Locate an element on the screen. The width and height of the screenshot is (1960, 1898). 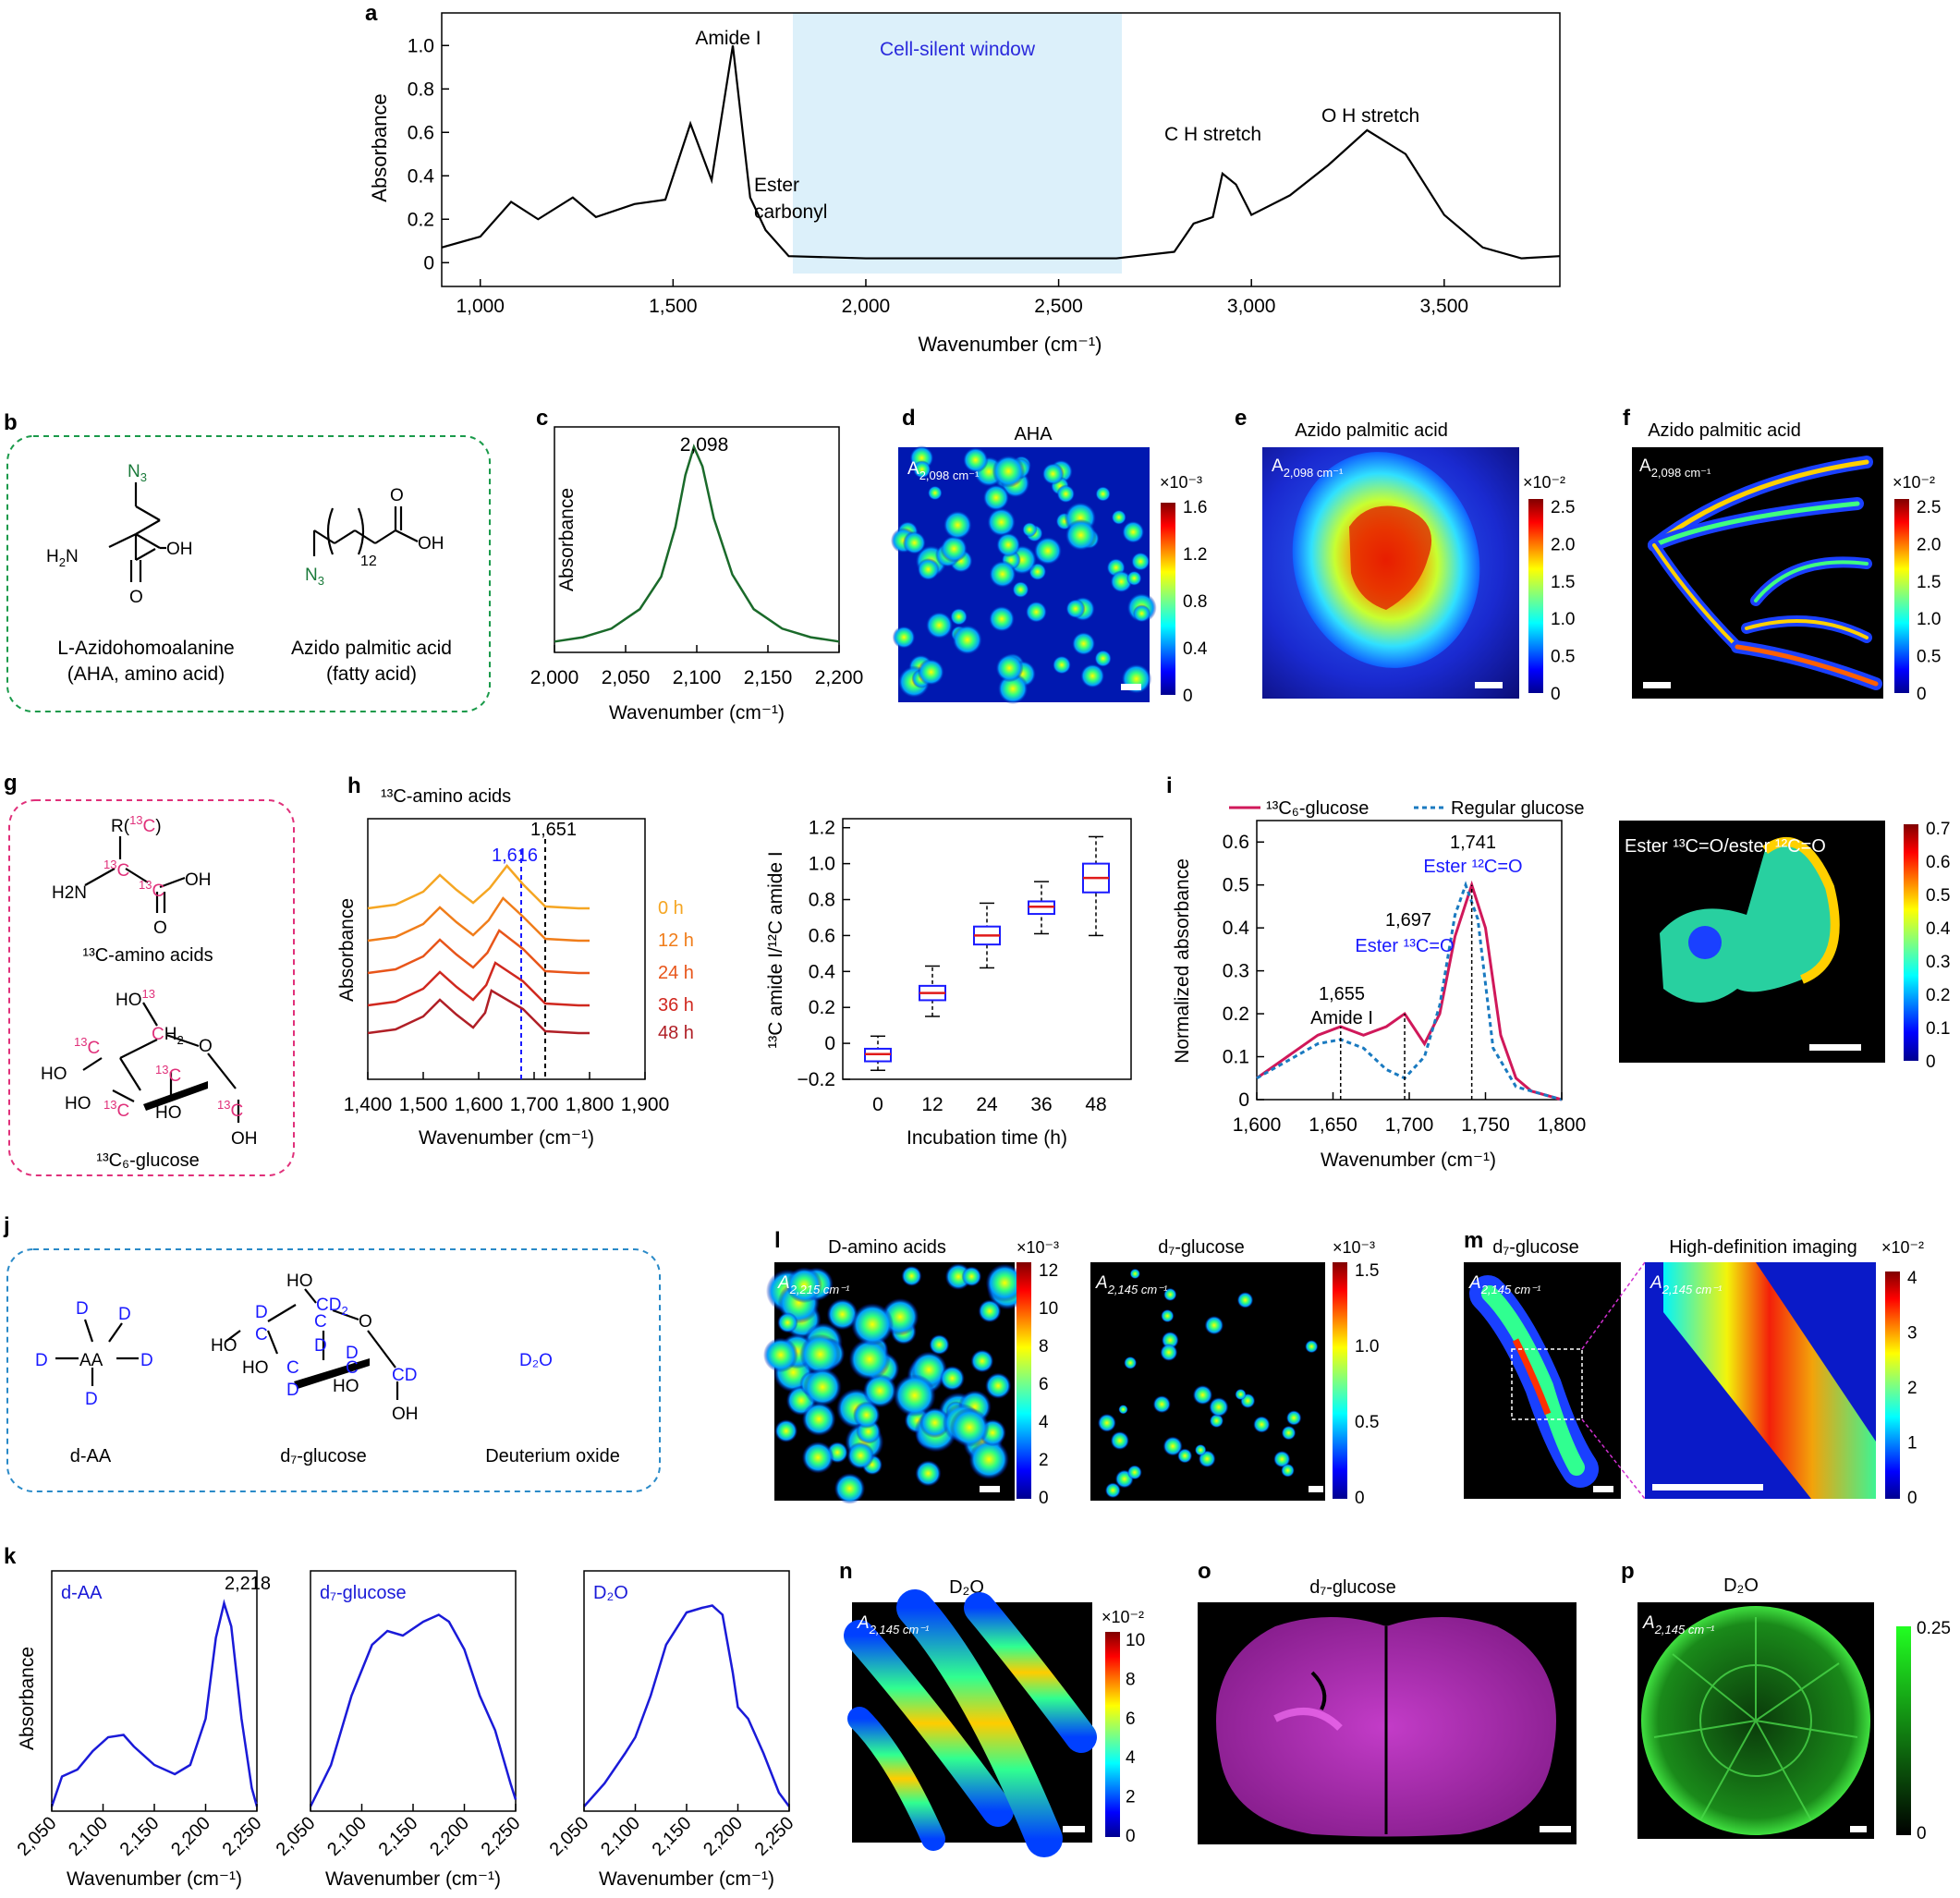
d7-ho4: HO is located at coordinates (224, 1346).